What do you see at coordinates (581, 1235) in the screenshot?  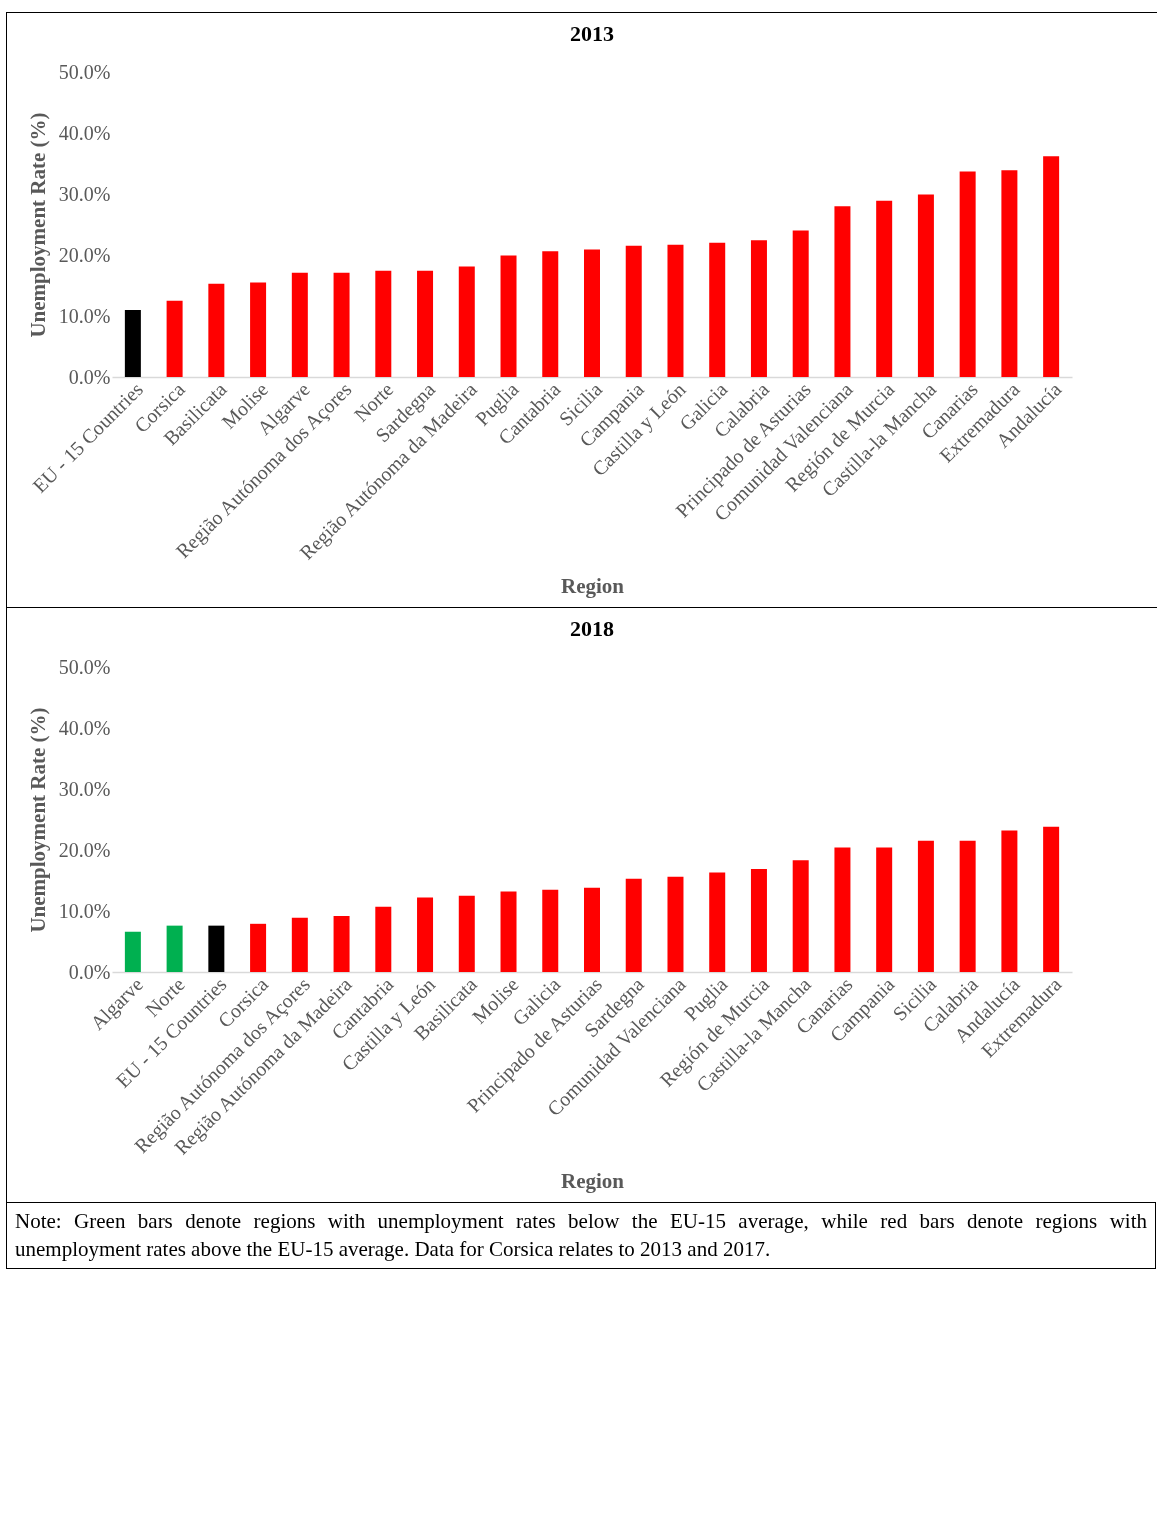 I see `text: Note: Green bars denote regions with unemployment rates below the EU-15 average, while red bars denote regions with unemployment rates above the EU-15 average. Data for Corsica relates to 2013 and 2017.` at bounding box center [581, 1235].